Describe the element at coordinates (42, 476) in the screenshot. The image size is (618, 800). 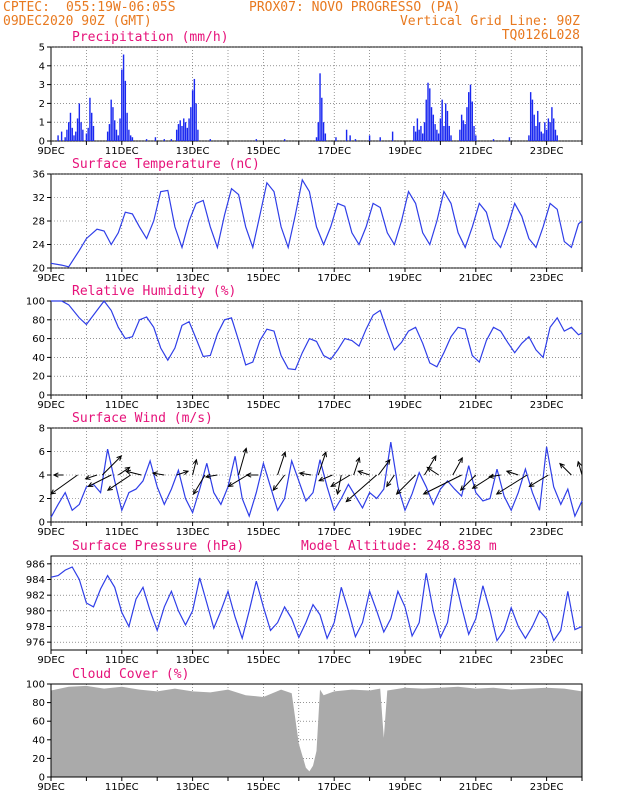
I see `y-tick-label: 4` at that location.